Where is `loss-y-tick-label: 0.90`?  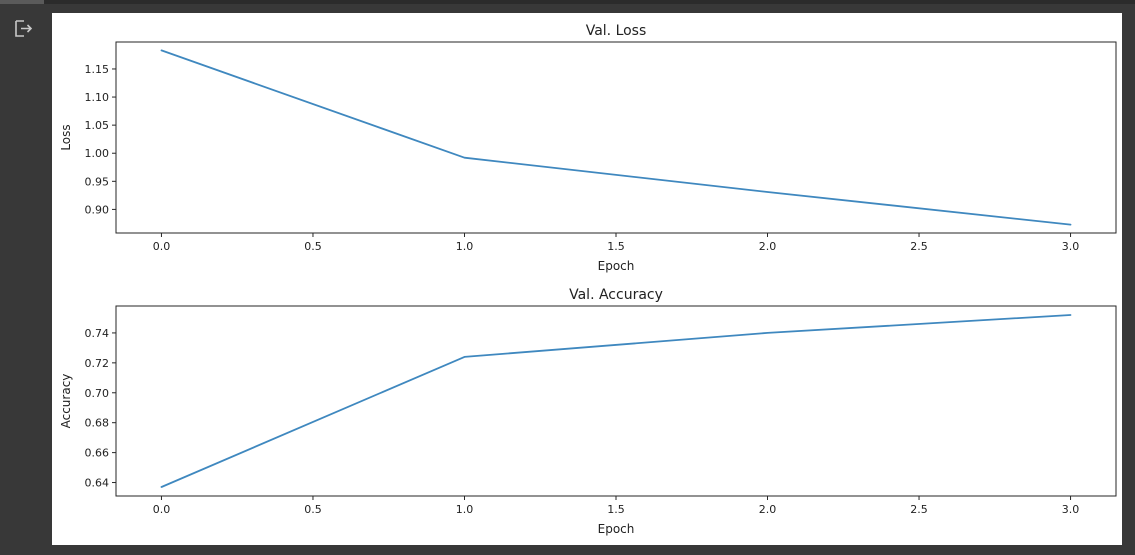 loss-y-tick-label: 0.90 is located at coordinates (97, 209).